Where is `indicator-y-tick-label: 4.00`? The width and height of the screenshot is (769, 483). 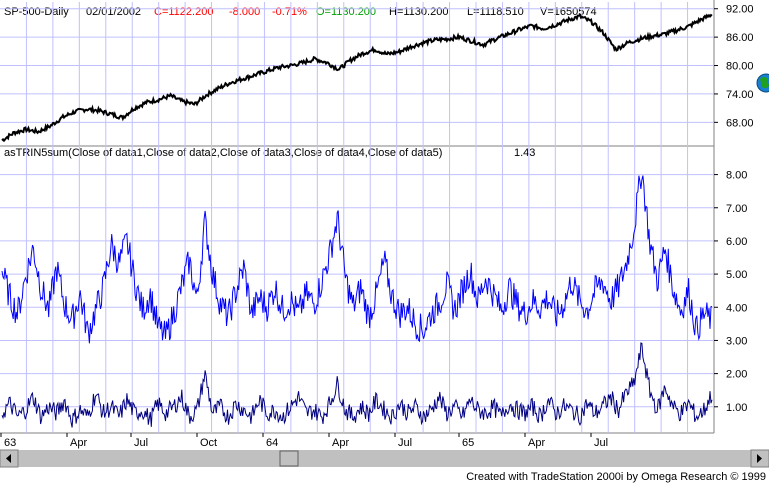
indicator-y-tick-label: 4.00 is located at coordinates (736, 308).